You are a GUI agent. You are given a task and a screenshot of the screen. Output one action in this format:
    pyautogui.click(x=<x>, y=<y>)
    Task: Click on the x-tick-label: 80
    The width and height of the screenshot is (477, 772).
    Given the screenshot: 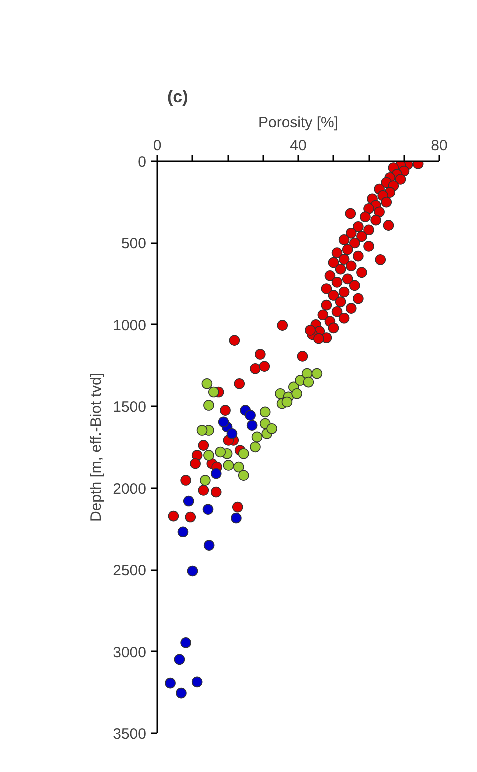 What is the action you would take?
    pyautogui.click(x=439, y=146)
    